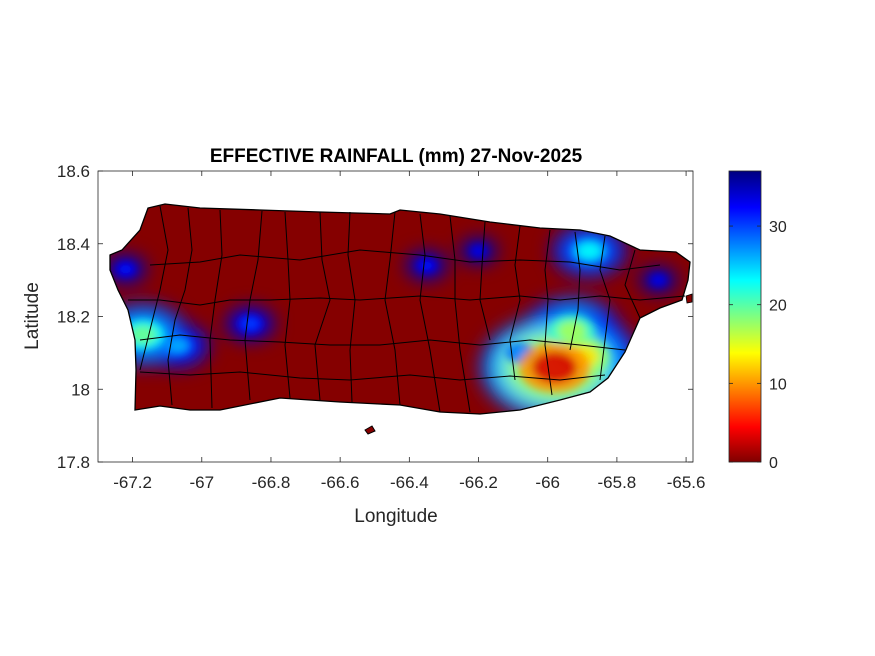 This screenshot has height=656, width=875. What do you see at coordinates (547, 482) in the screenshot?
I see `x-tick-label: -66` at bounding box center [547, 482].